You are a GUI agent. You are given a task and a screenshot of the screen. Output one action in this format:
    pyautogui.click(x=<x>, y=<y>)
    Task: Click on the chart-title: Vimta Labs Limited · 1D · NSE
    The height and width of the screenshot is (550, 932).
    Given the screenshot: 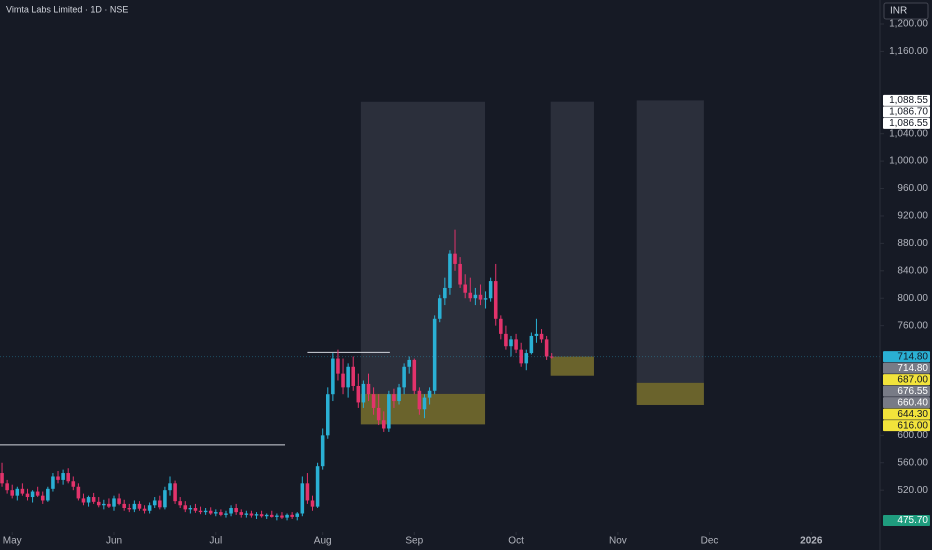 What is the action you would take?
    pyautogui.click(x=67, y=9)
    